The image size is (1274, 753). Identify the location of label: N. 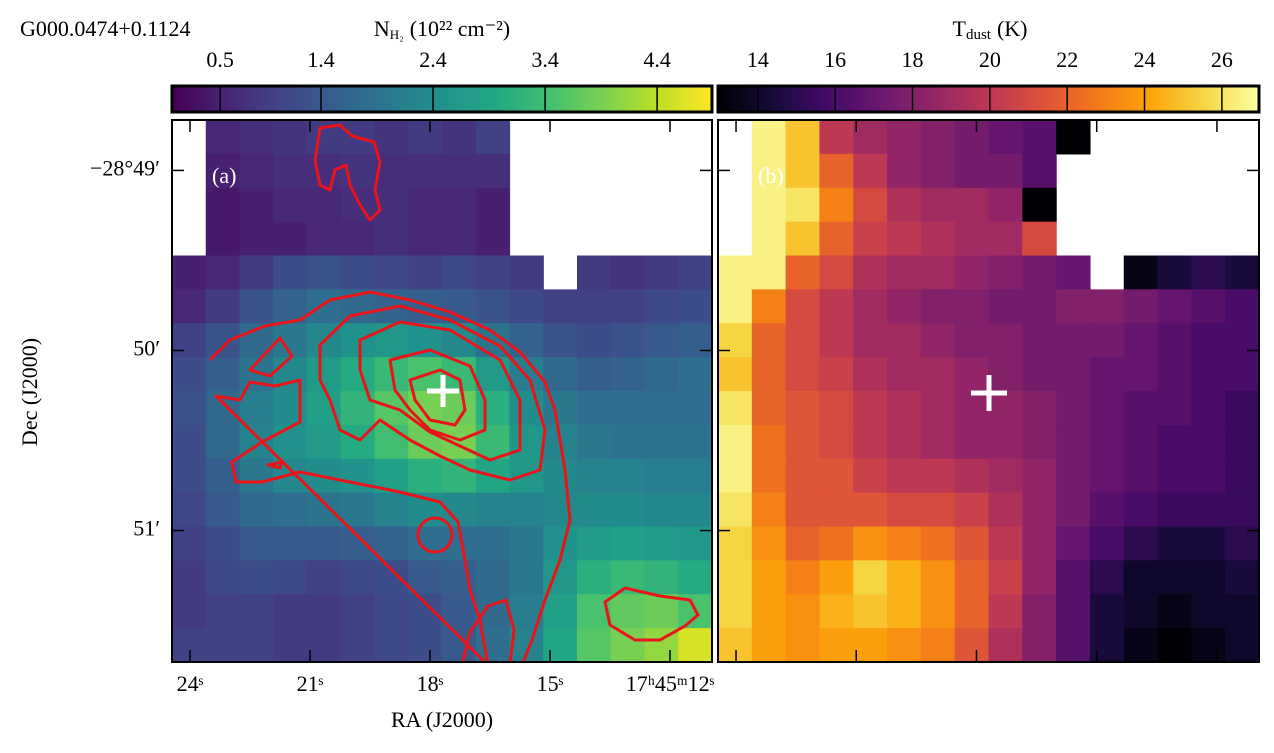
(382, 28).